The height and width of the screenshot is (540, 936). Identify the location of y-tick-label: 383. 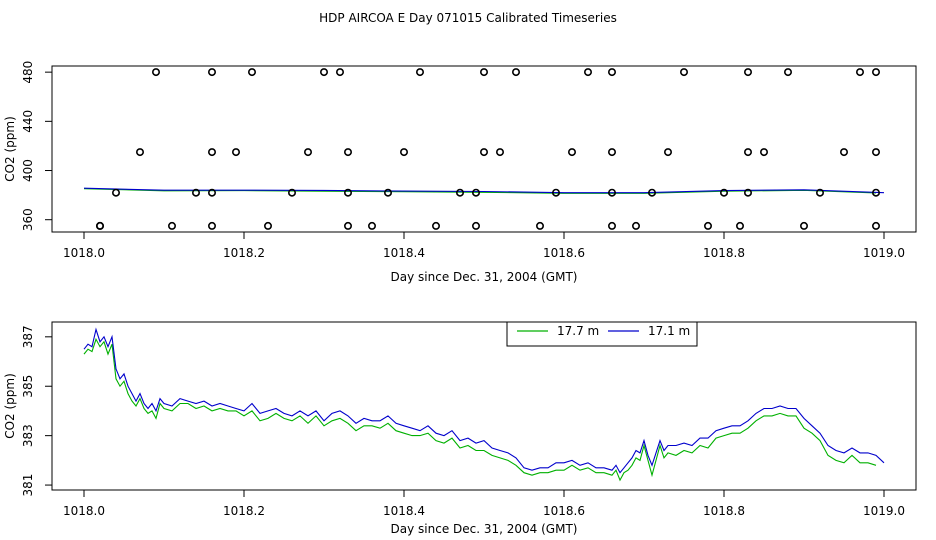
(28, 435).